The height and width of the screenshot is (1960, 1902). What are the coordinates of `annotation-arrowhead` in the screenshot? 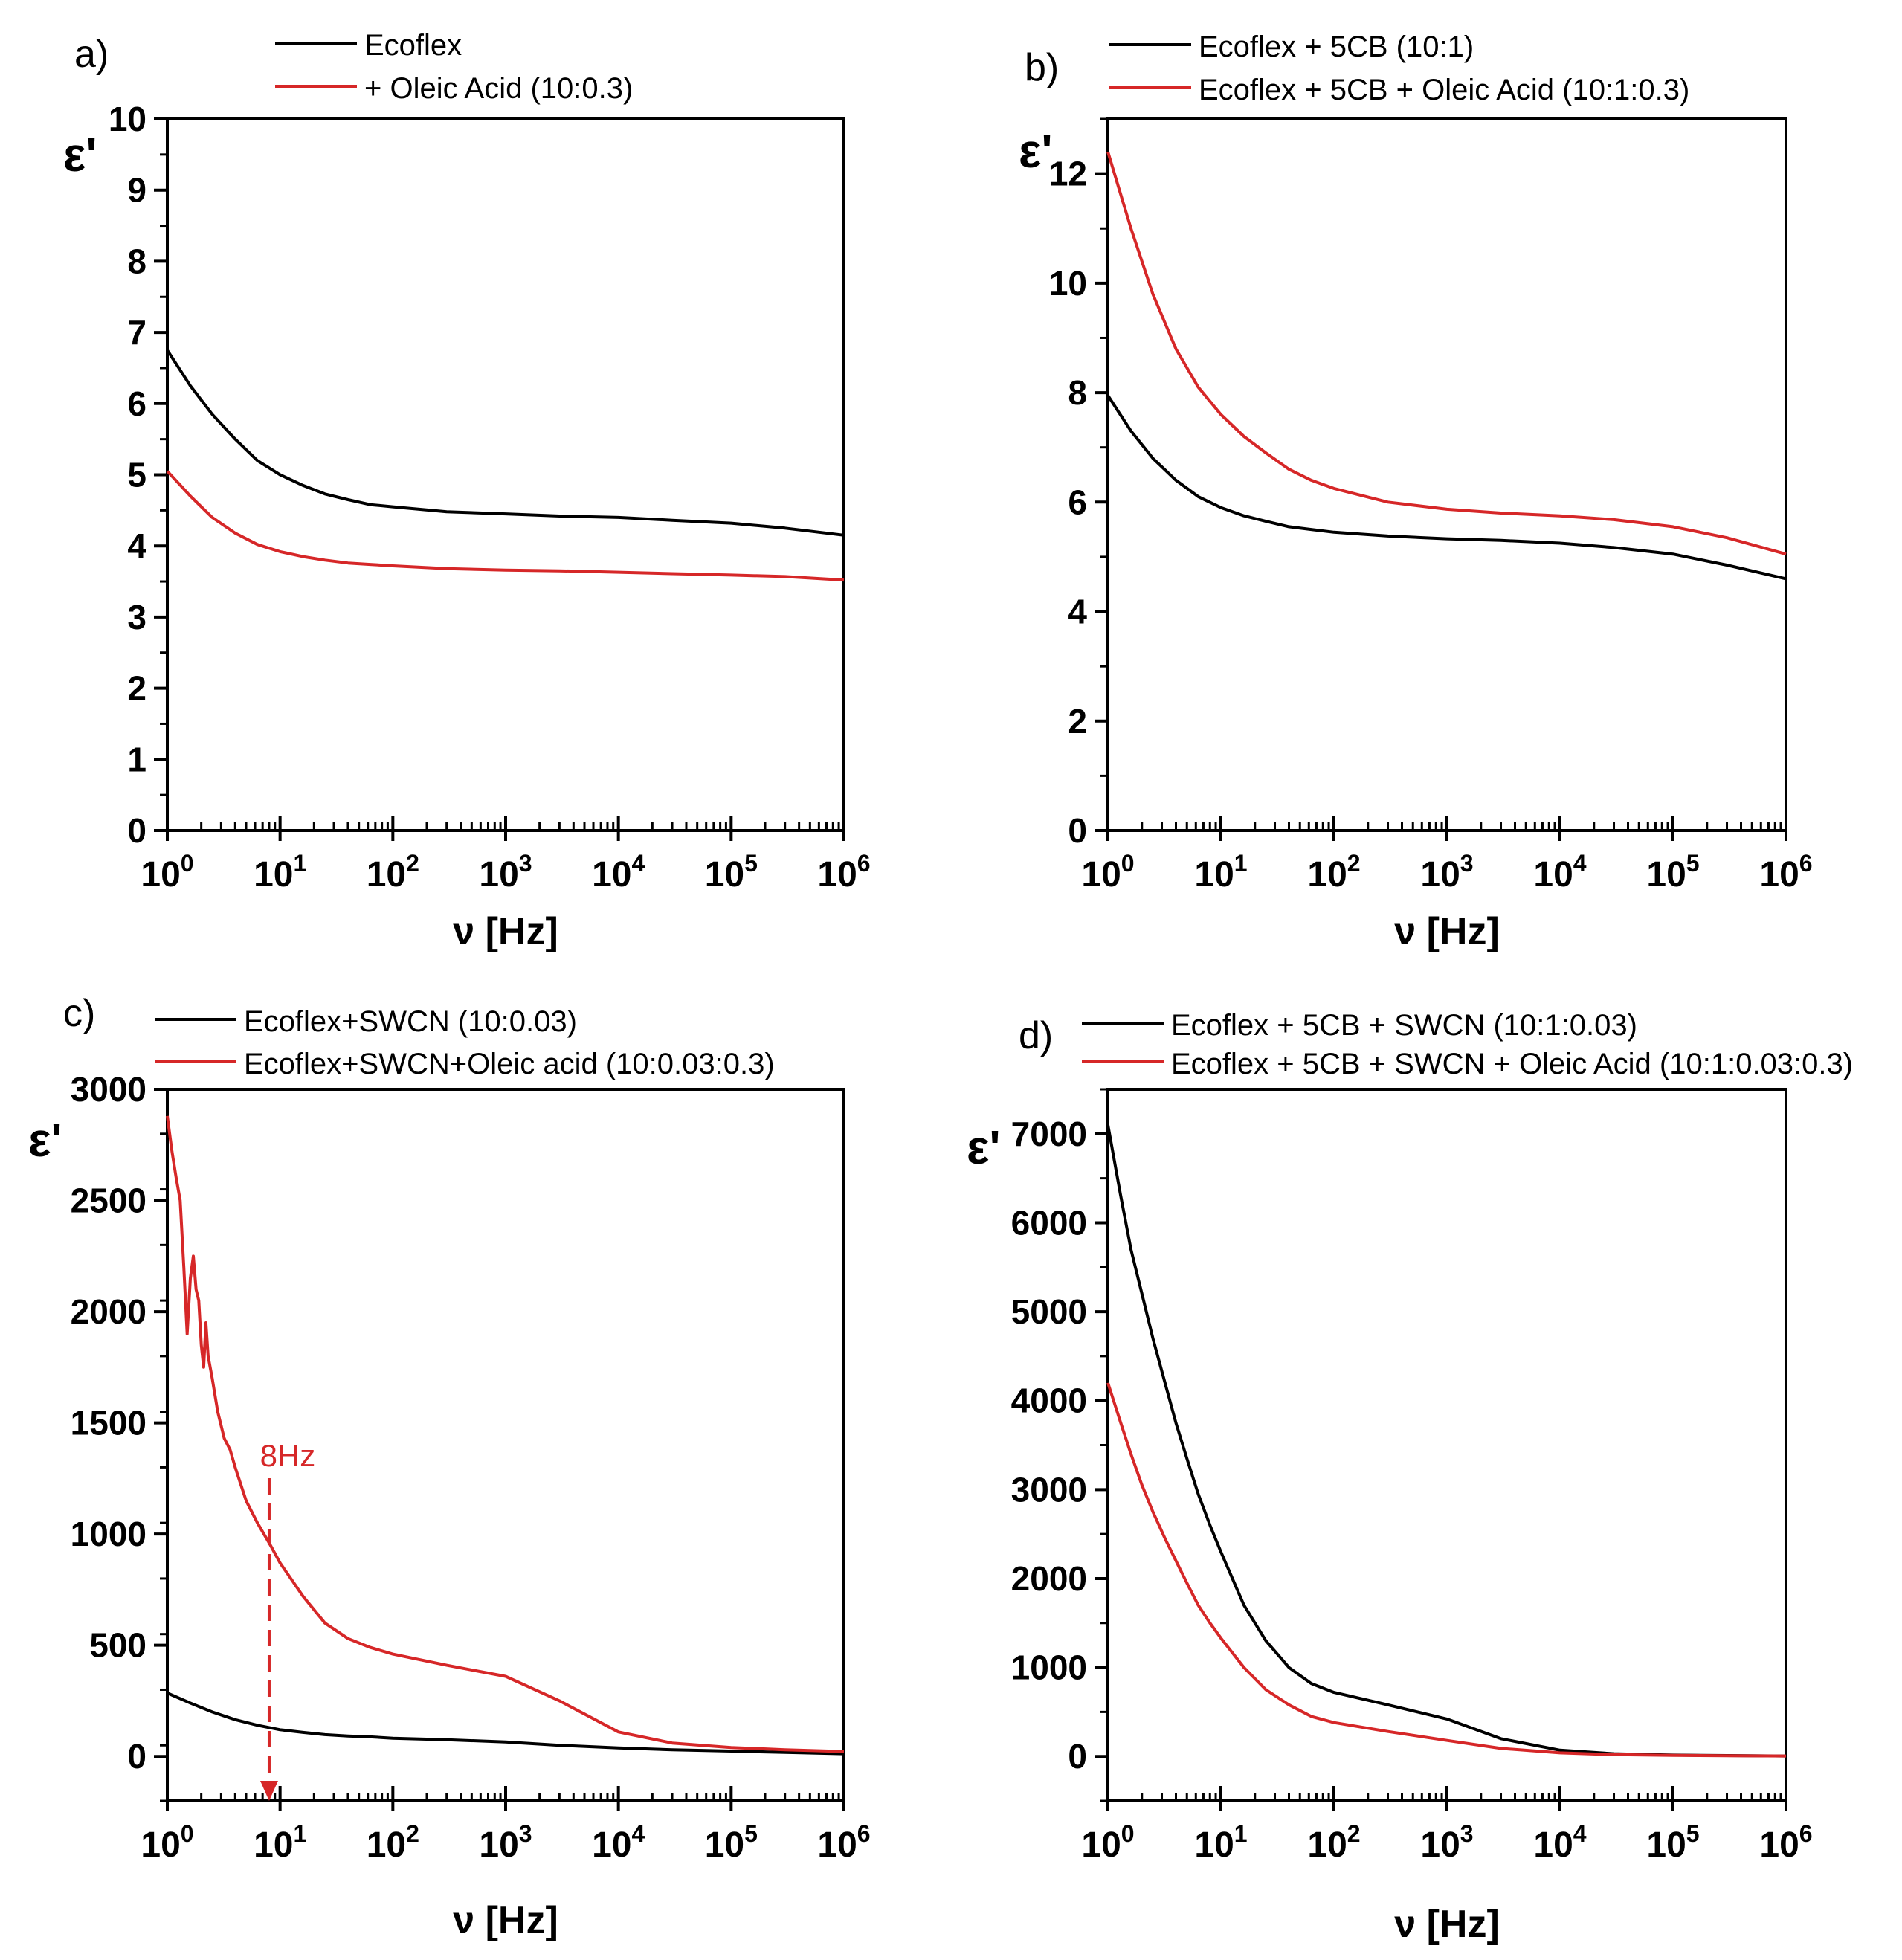 It's located at (268, 1791).